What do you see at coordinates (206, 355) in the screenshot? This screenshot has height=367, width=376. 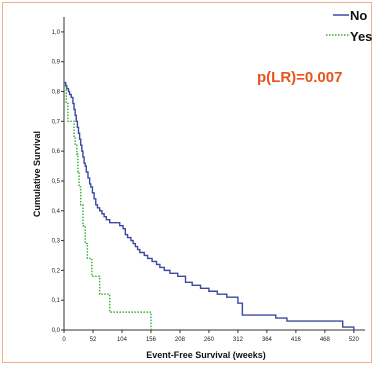 I see `x-axis-title: Event-Free Survival (weeks)` at bounding box center [206, 355].